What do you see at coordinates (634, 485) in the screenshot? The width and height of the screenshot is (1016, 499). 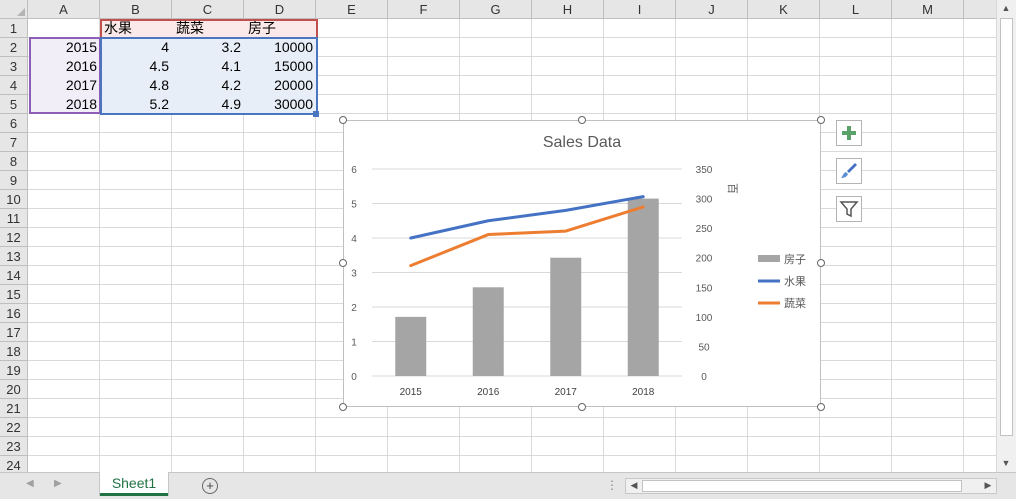 I see `scroll-left-arrow: ◀` at bounding box center [634, 485].